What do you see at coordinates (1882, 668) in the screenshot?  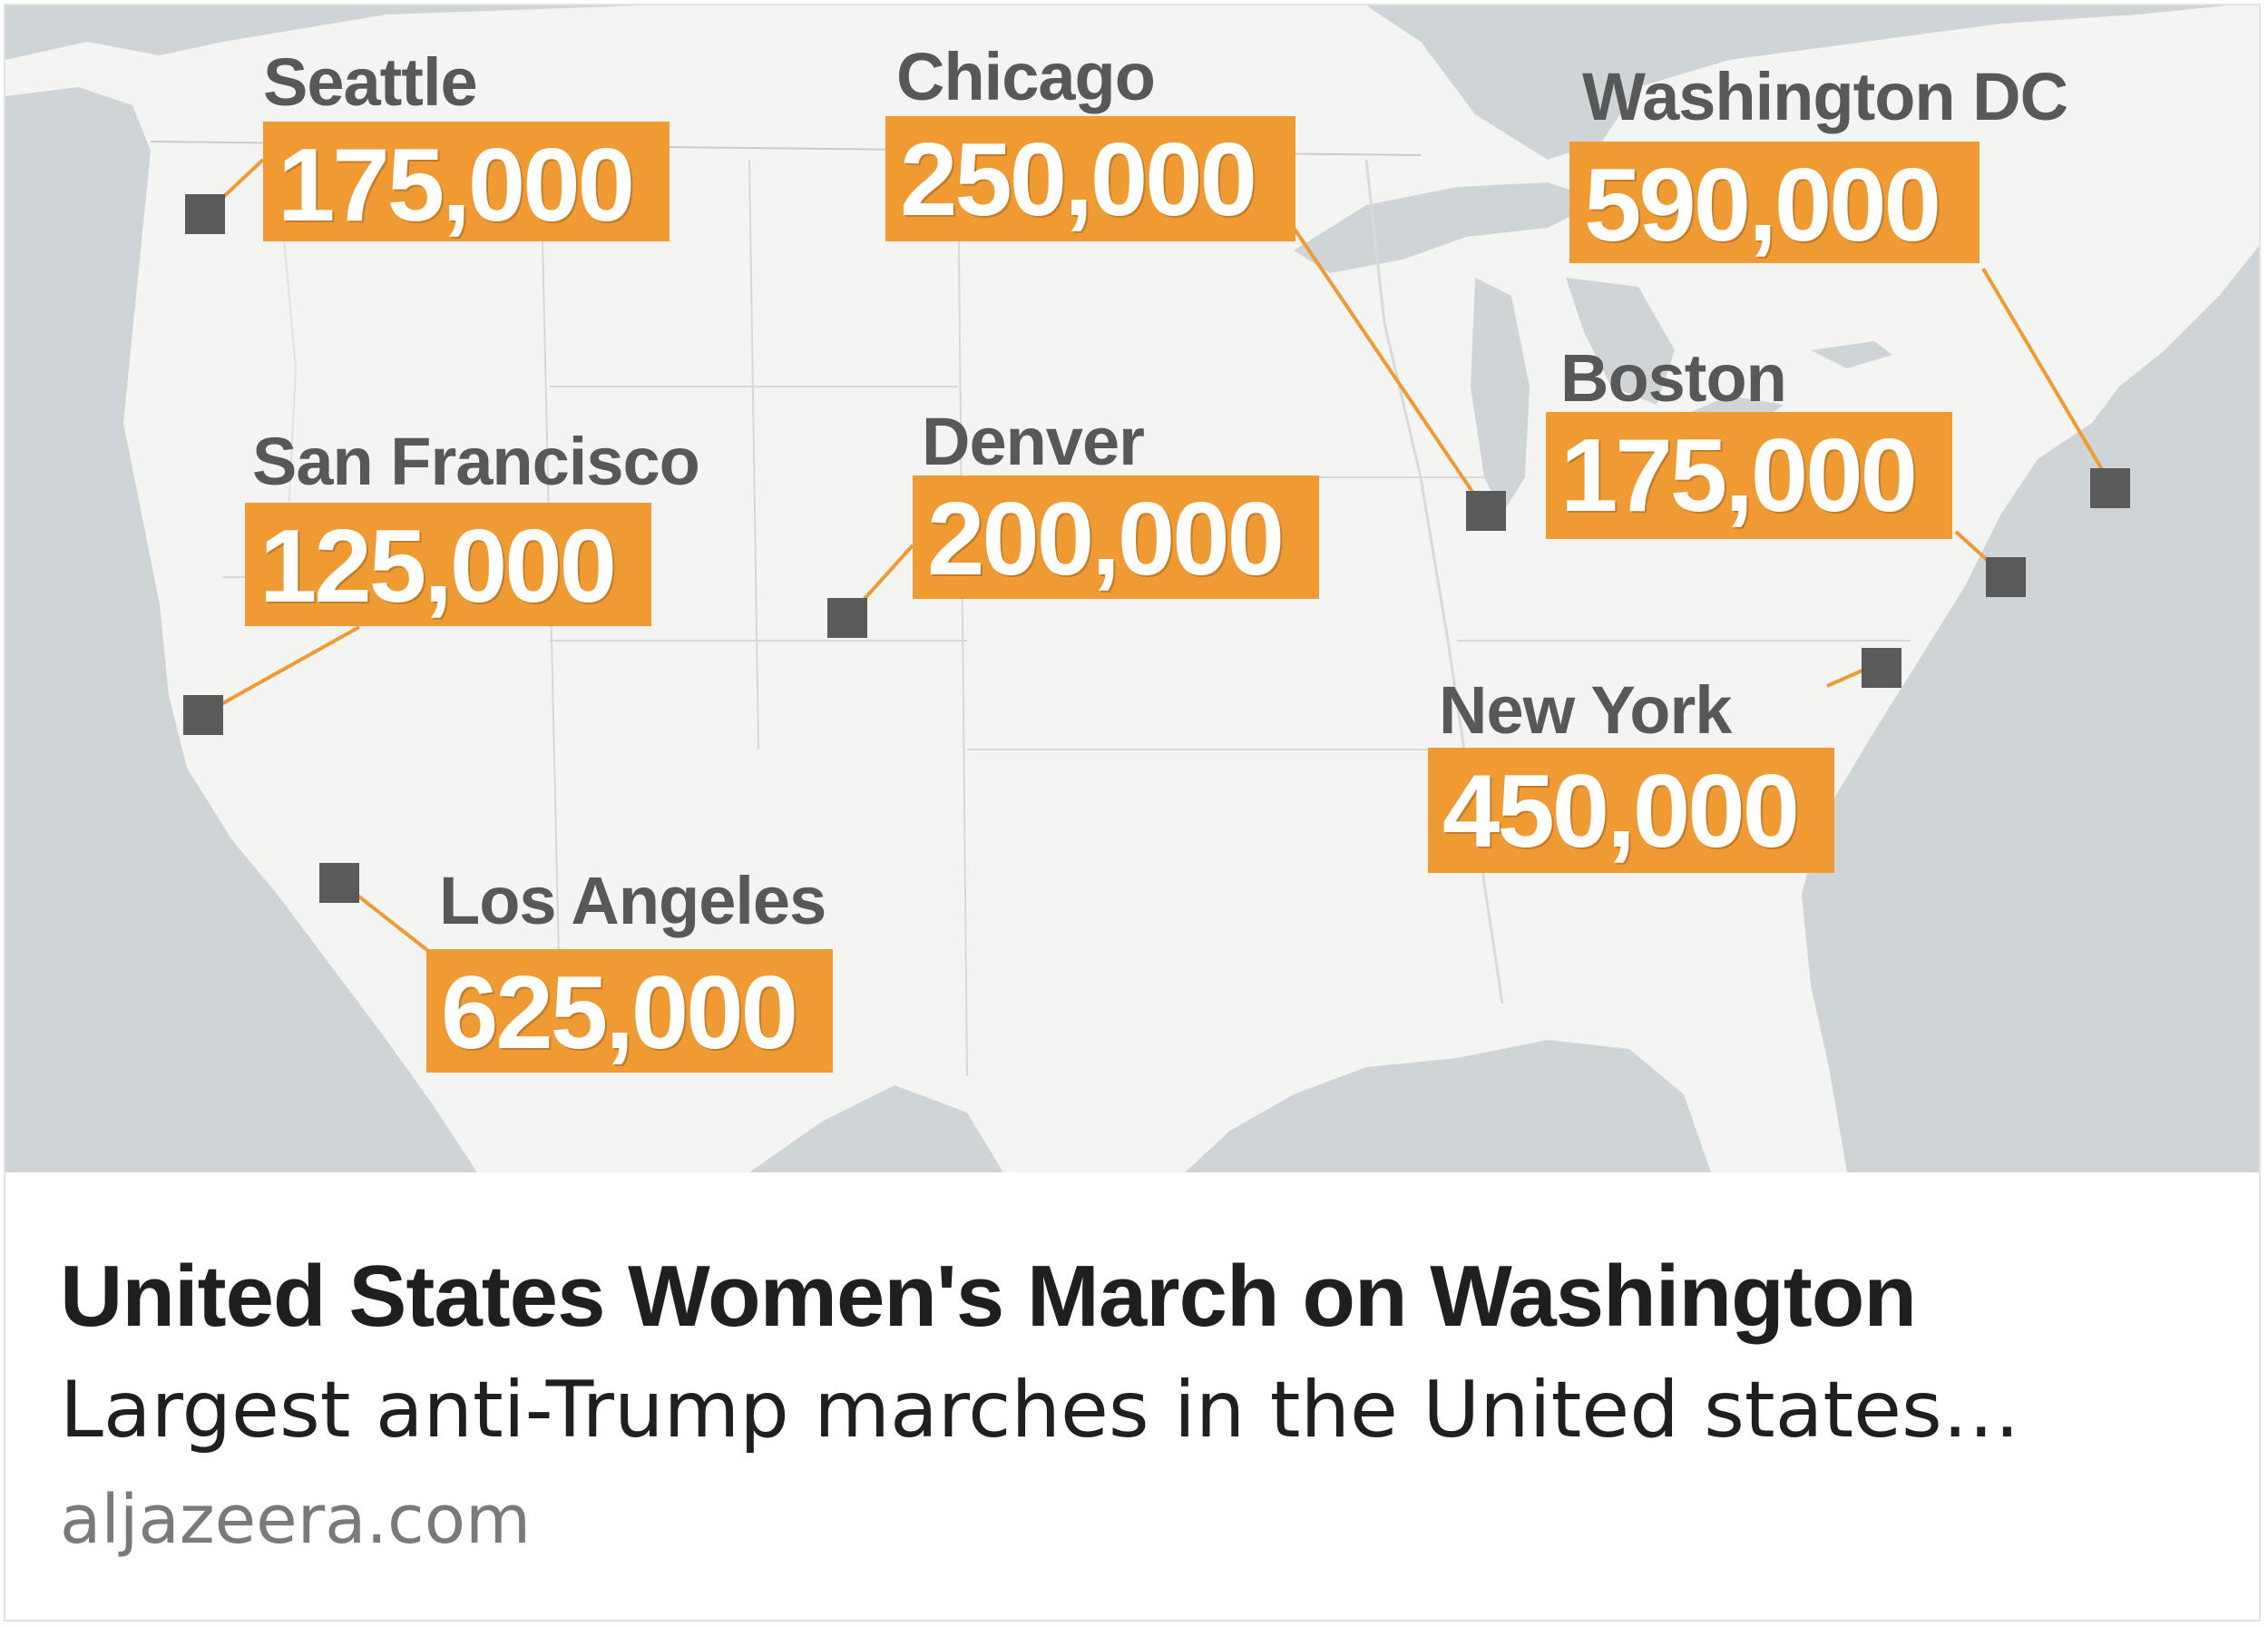 I see `new-york-marker` at bounding box center [1882, 668].